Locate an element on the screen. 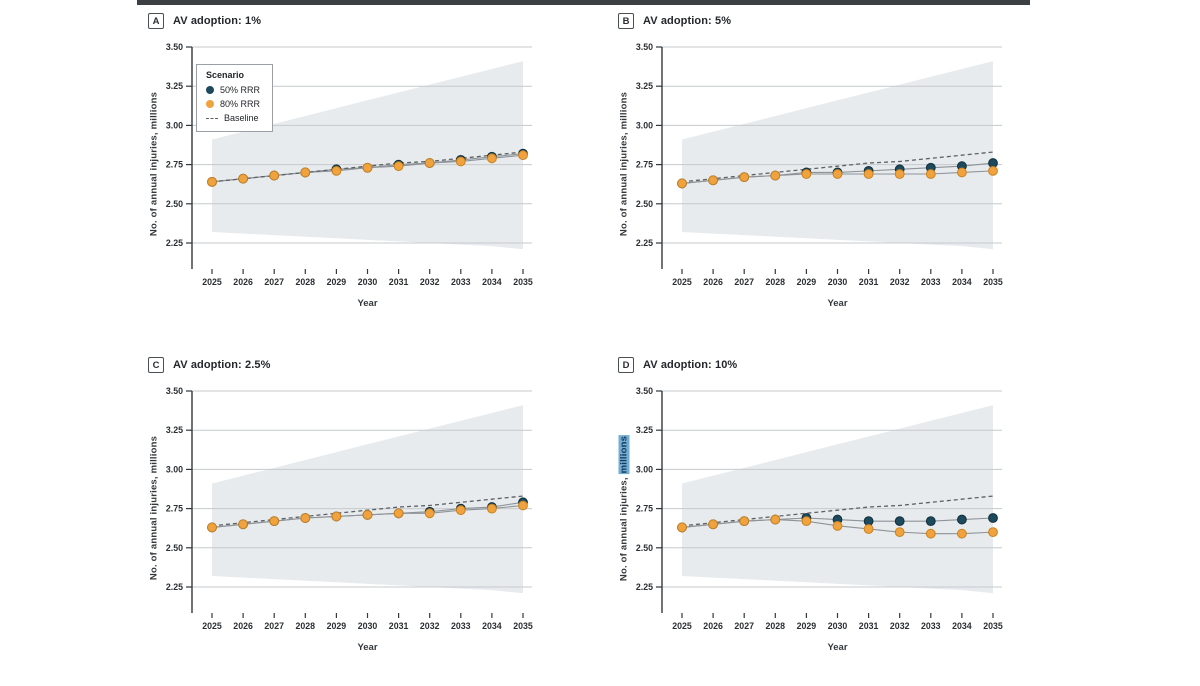 This screenshot has height=686, width=1200. legend-title: Scenario is located at coordinates (225, 75).